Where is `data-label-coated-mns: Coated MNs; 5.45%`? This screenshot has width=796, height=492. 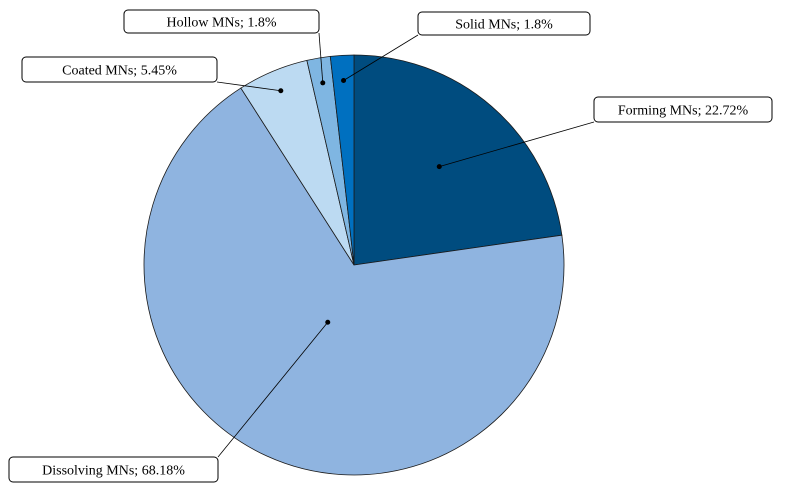
data-label-coated-mns: Coated MNs; 5.45% is located at coordinates (119, 71).